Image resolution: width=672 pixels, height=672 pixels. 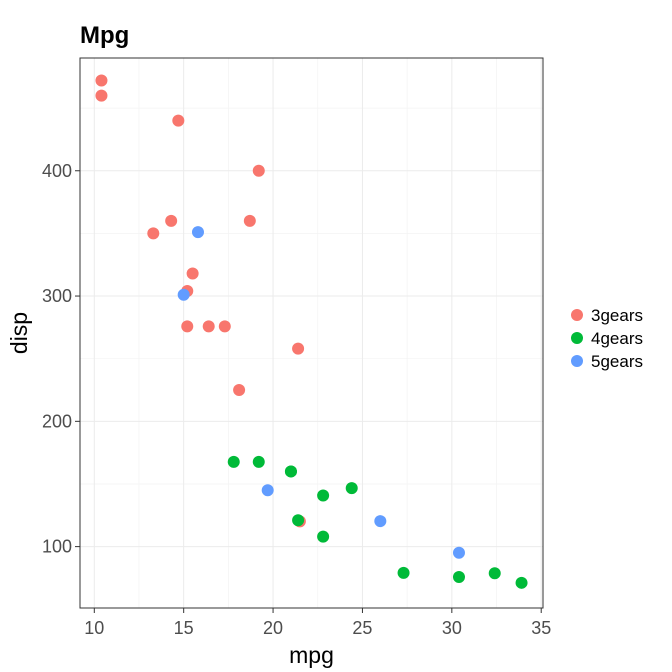 I want to click on y-axis-label: disp, so click(x=19, y=333).